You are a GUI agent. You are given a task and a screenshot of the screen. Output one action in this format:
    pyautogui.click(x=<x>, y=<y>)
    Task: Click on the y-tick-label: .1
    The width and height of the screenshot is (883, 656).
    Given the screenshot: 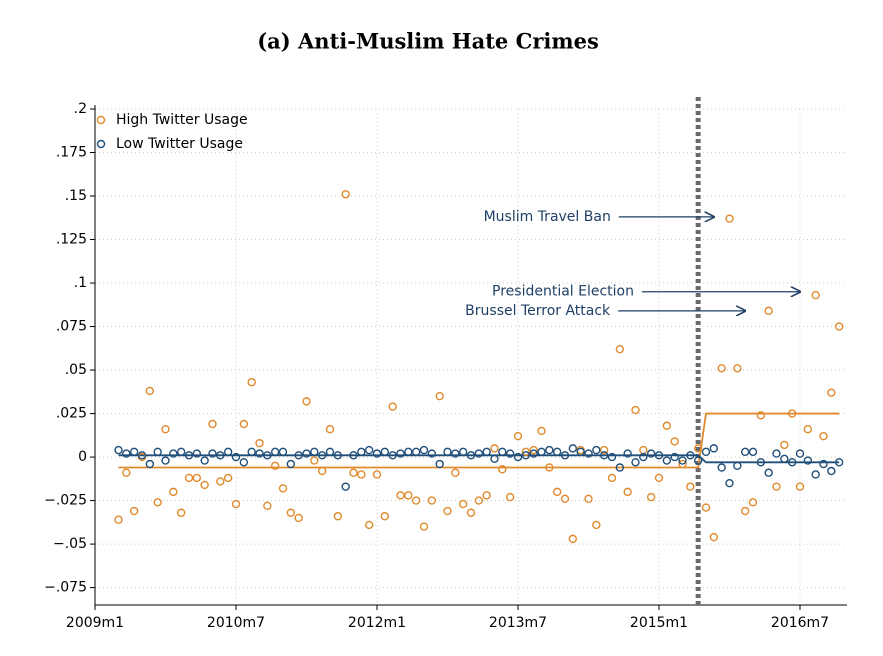 What is the action you would take?
    pyautogui.click(x=80, y=283)
    